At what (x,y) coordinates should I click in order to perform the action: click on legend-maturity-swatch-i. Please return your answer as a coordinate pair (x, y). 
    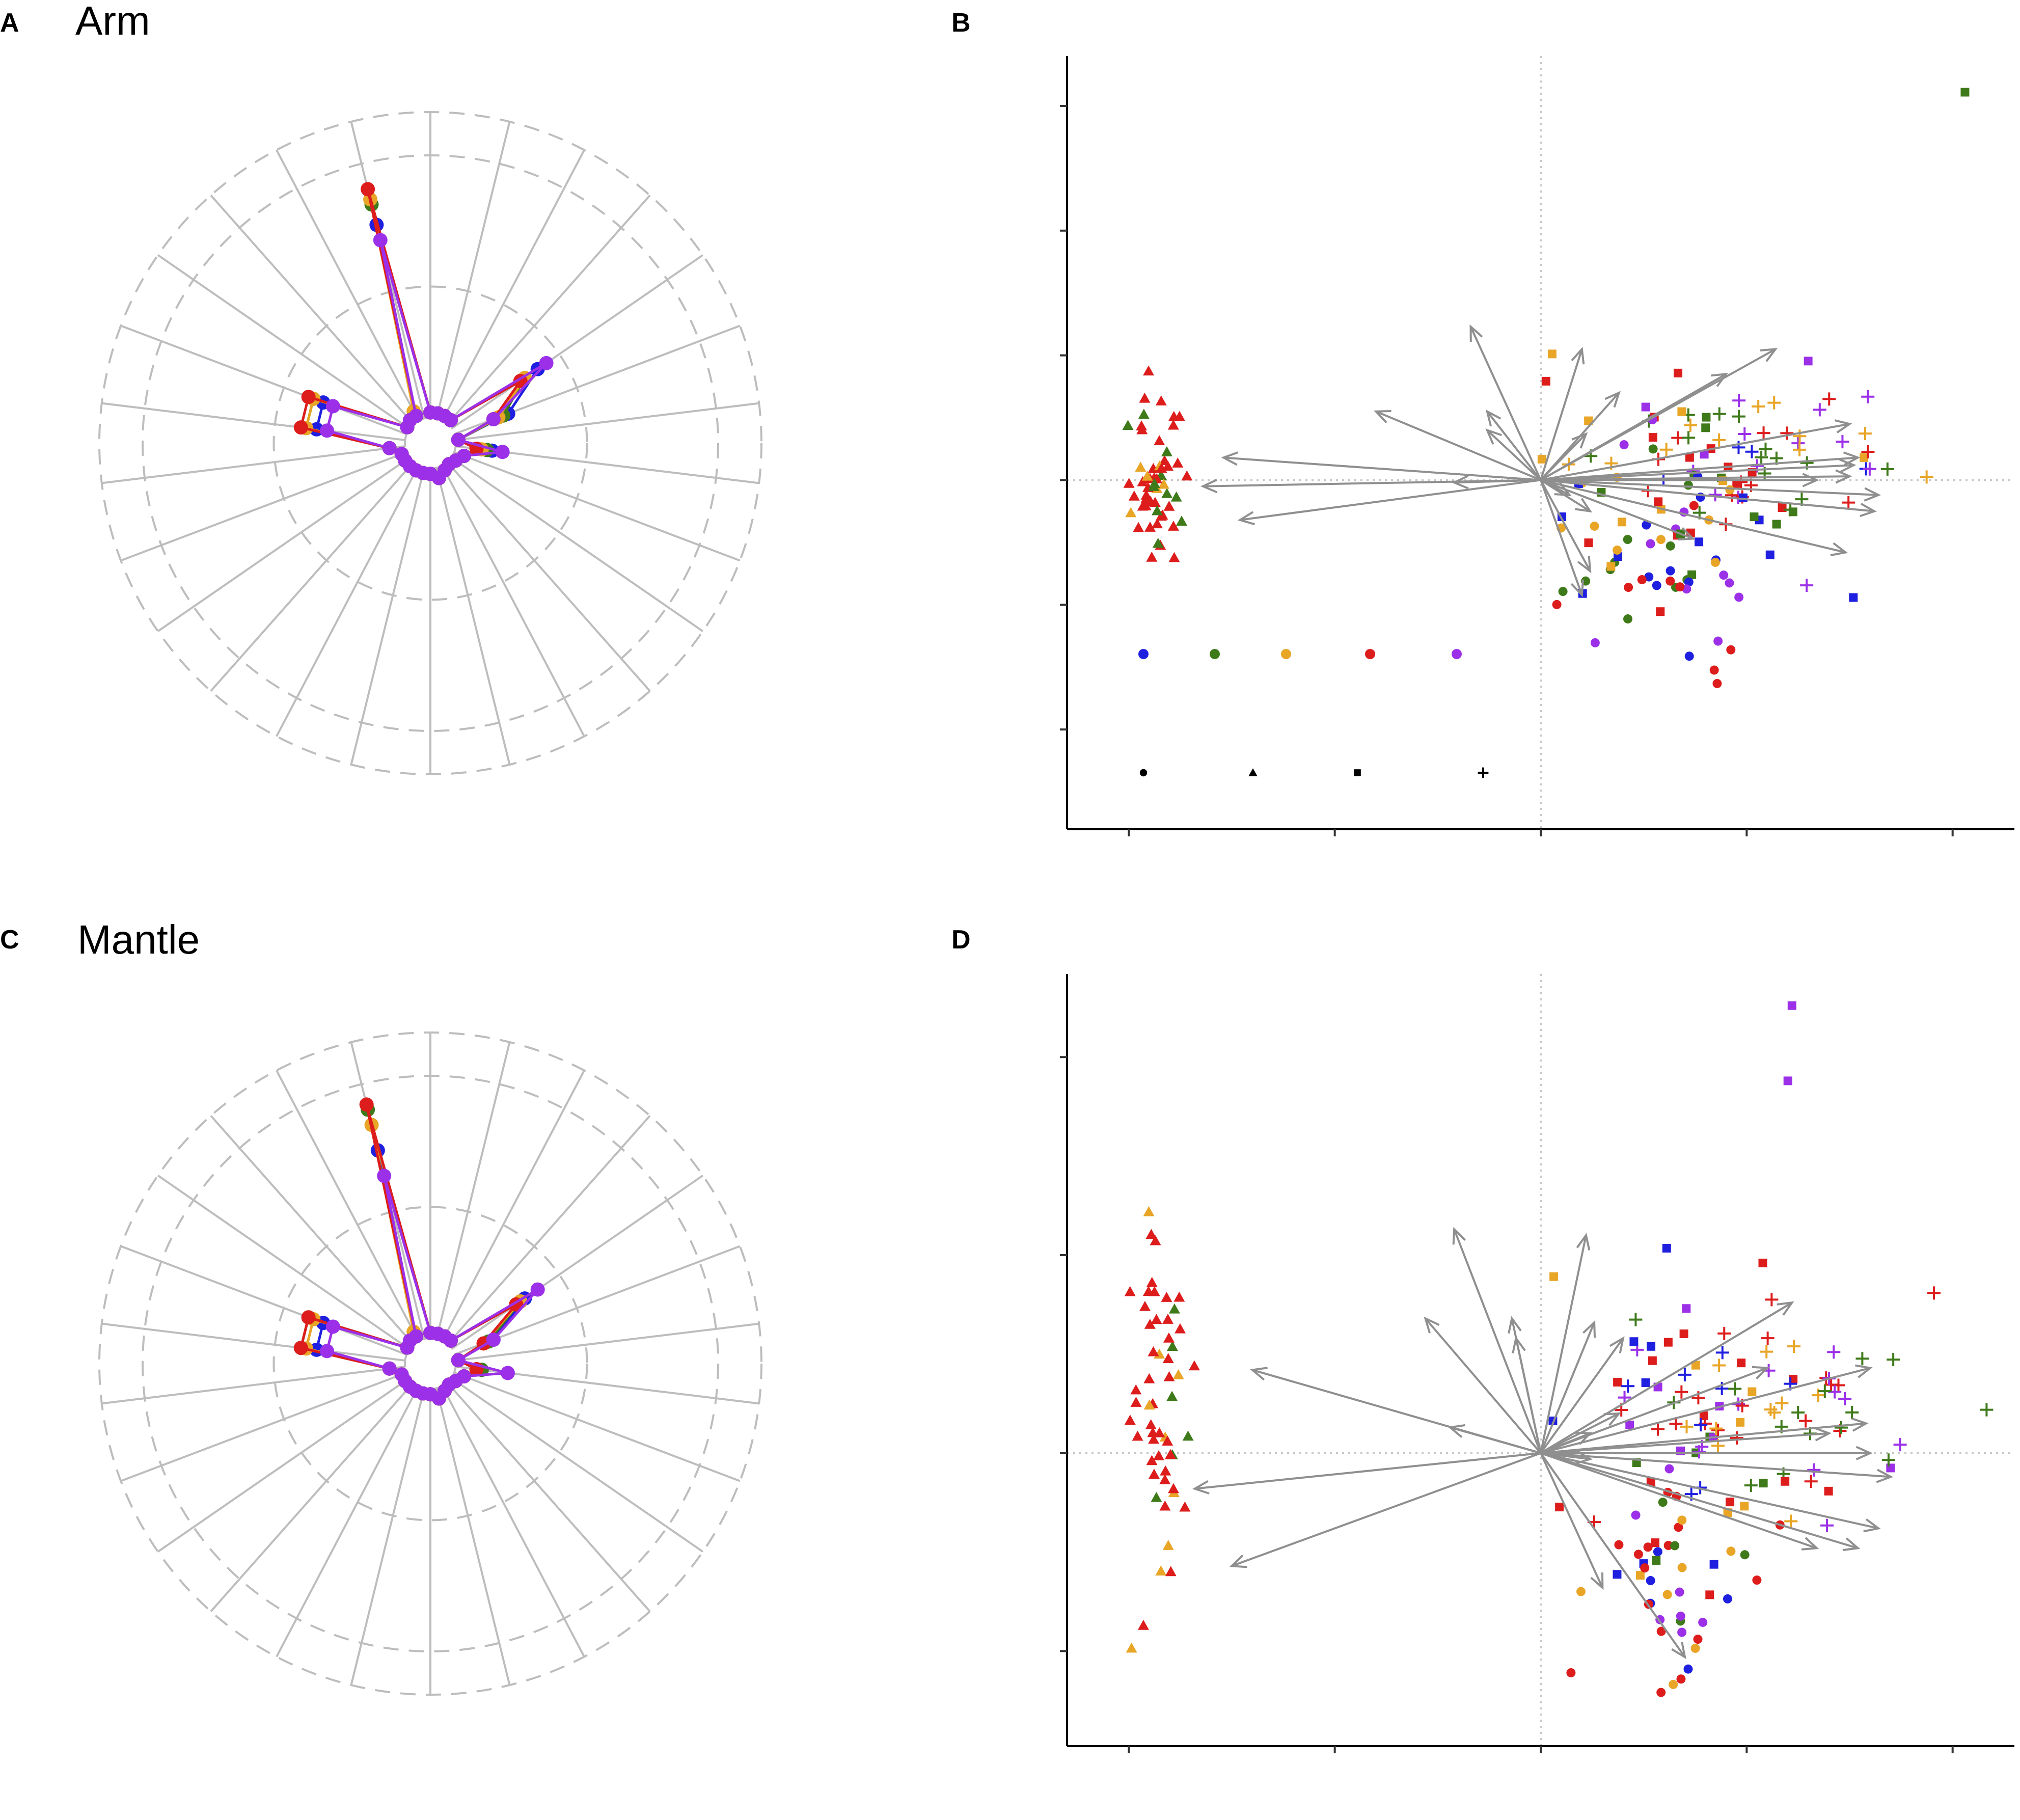
    Looking at the image, I should click on (1143, 654).